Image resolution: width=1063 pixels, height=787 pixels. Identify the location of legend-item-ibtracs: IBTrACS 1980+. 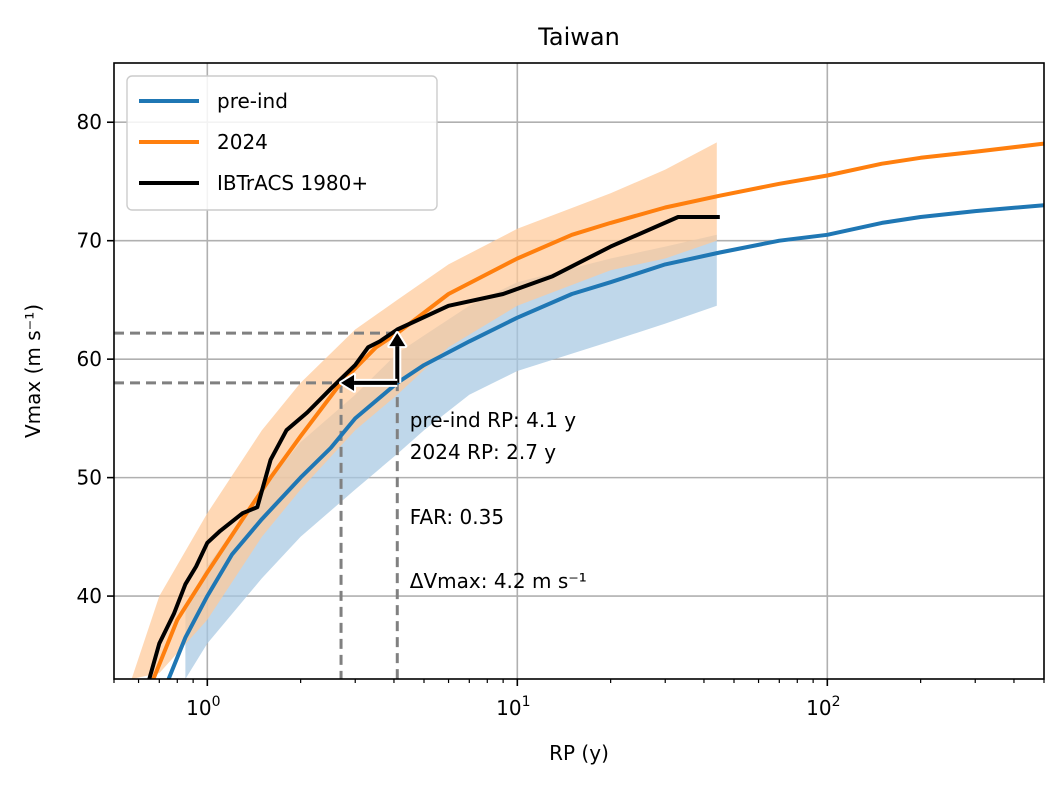
(253, 183).